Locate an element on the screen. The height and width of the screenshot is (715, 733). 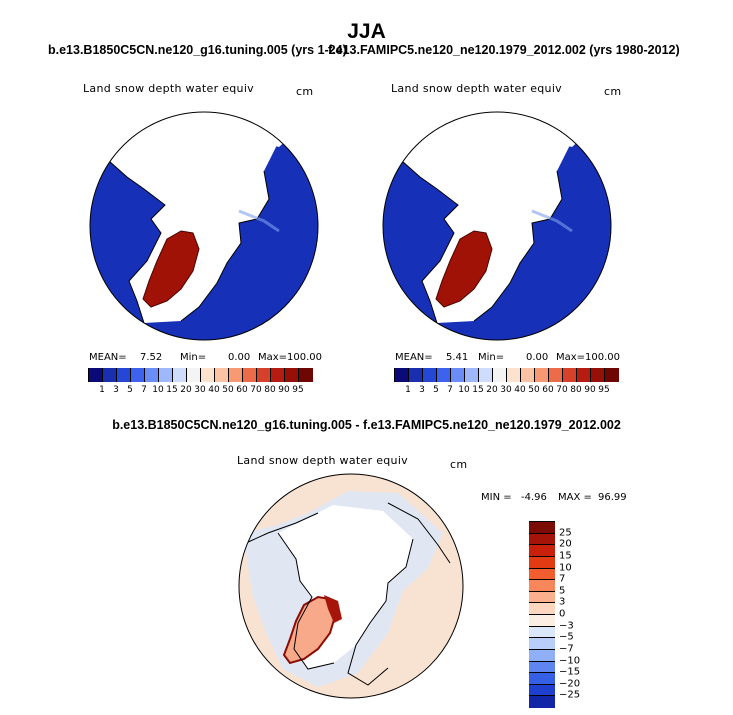
case-colorbar-tick-label: 50 is located at coordinates (228, 390).